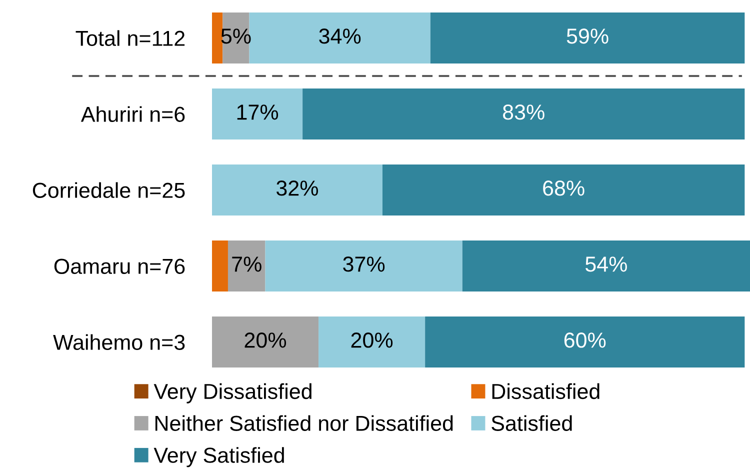 This screenshot has width=750, height=472. I want to click on data-label: 37%, so click(364, 264).